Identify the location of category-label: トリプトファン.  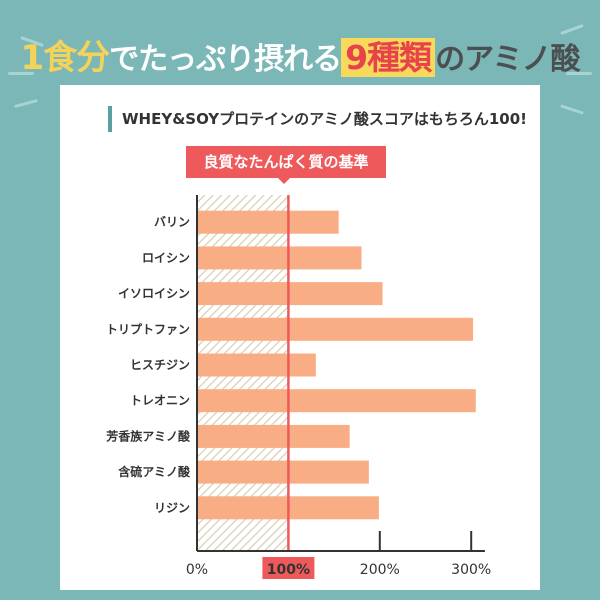
(148, 328).